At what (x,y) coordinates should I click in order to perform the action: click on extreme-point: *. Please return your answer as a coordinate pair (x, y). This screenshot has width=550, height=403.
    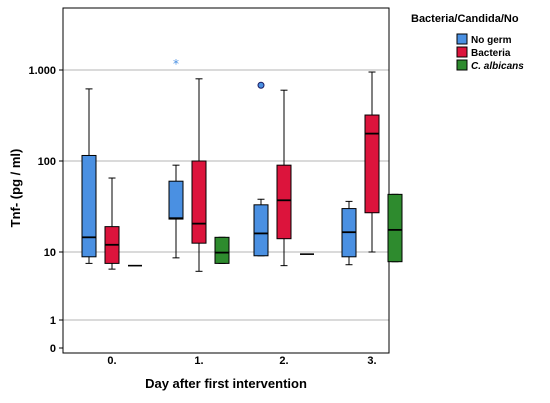
    Looking at the image, I should click on (176, 64).